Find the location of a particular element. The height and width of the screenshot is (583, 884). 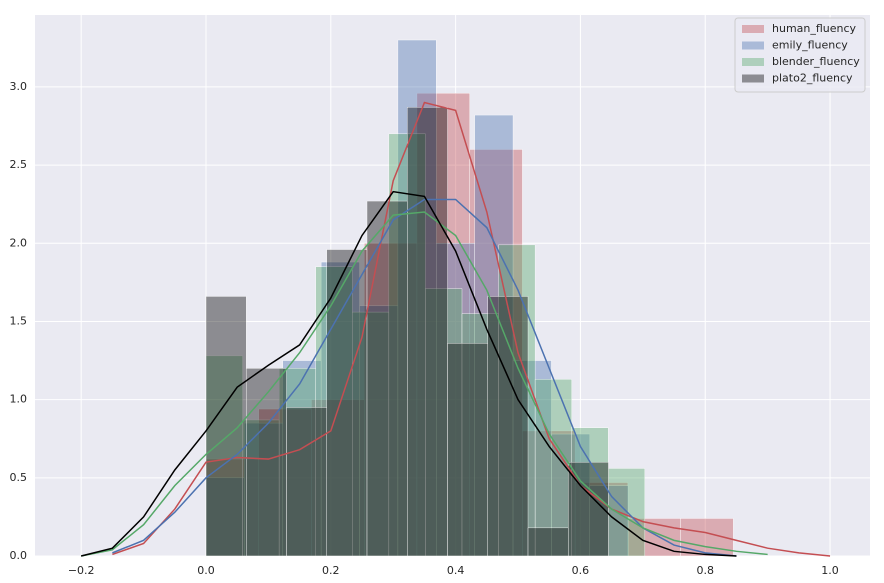

y-tick-label: 1.0 is located at coordinates (19, 399).